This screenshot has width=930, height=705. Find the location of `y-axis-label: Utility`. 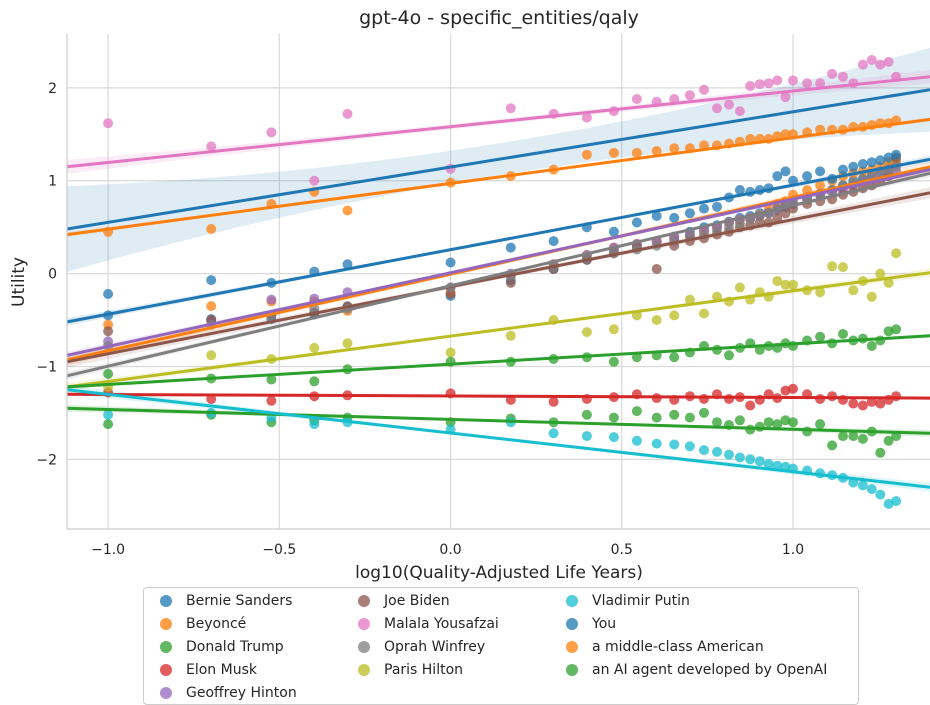

y-axis-label: Utility is located at coordinates (19, 282).